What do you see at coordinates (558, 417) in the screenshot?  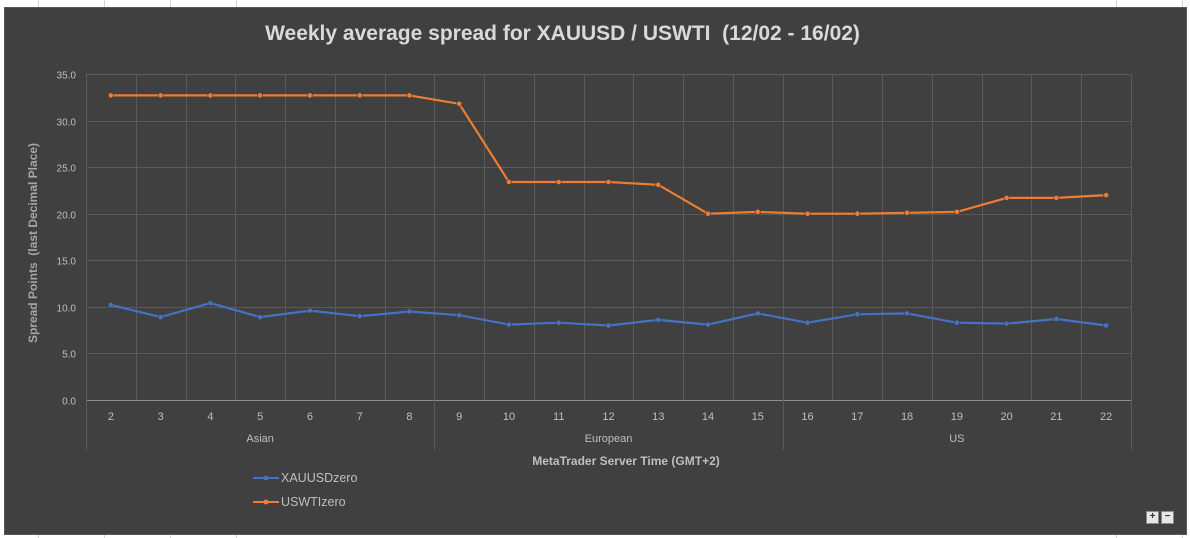 I see `x-tick-label: 11` at bounding box center [558, 417].